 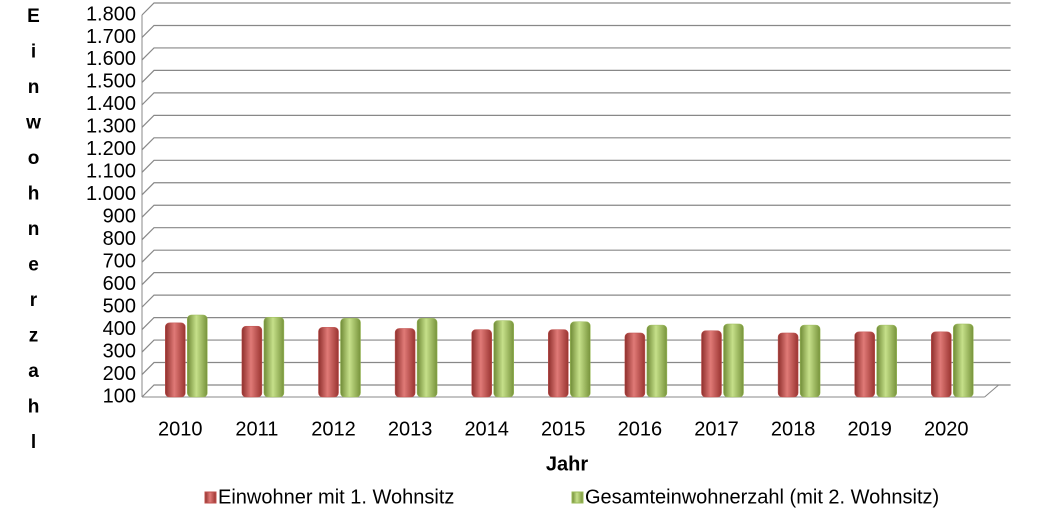 What do you see at coordinates (119, 329) in the screenshot?
I see `y-tick-label: 400` at bounding box center [119, 329].